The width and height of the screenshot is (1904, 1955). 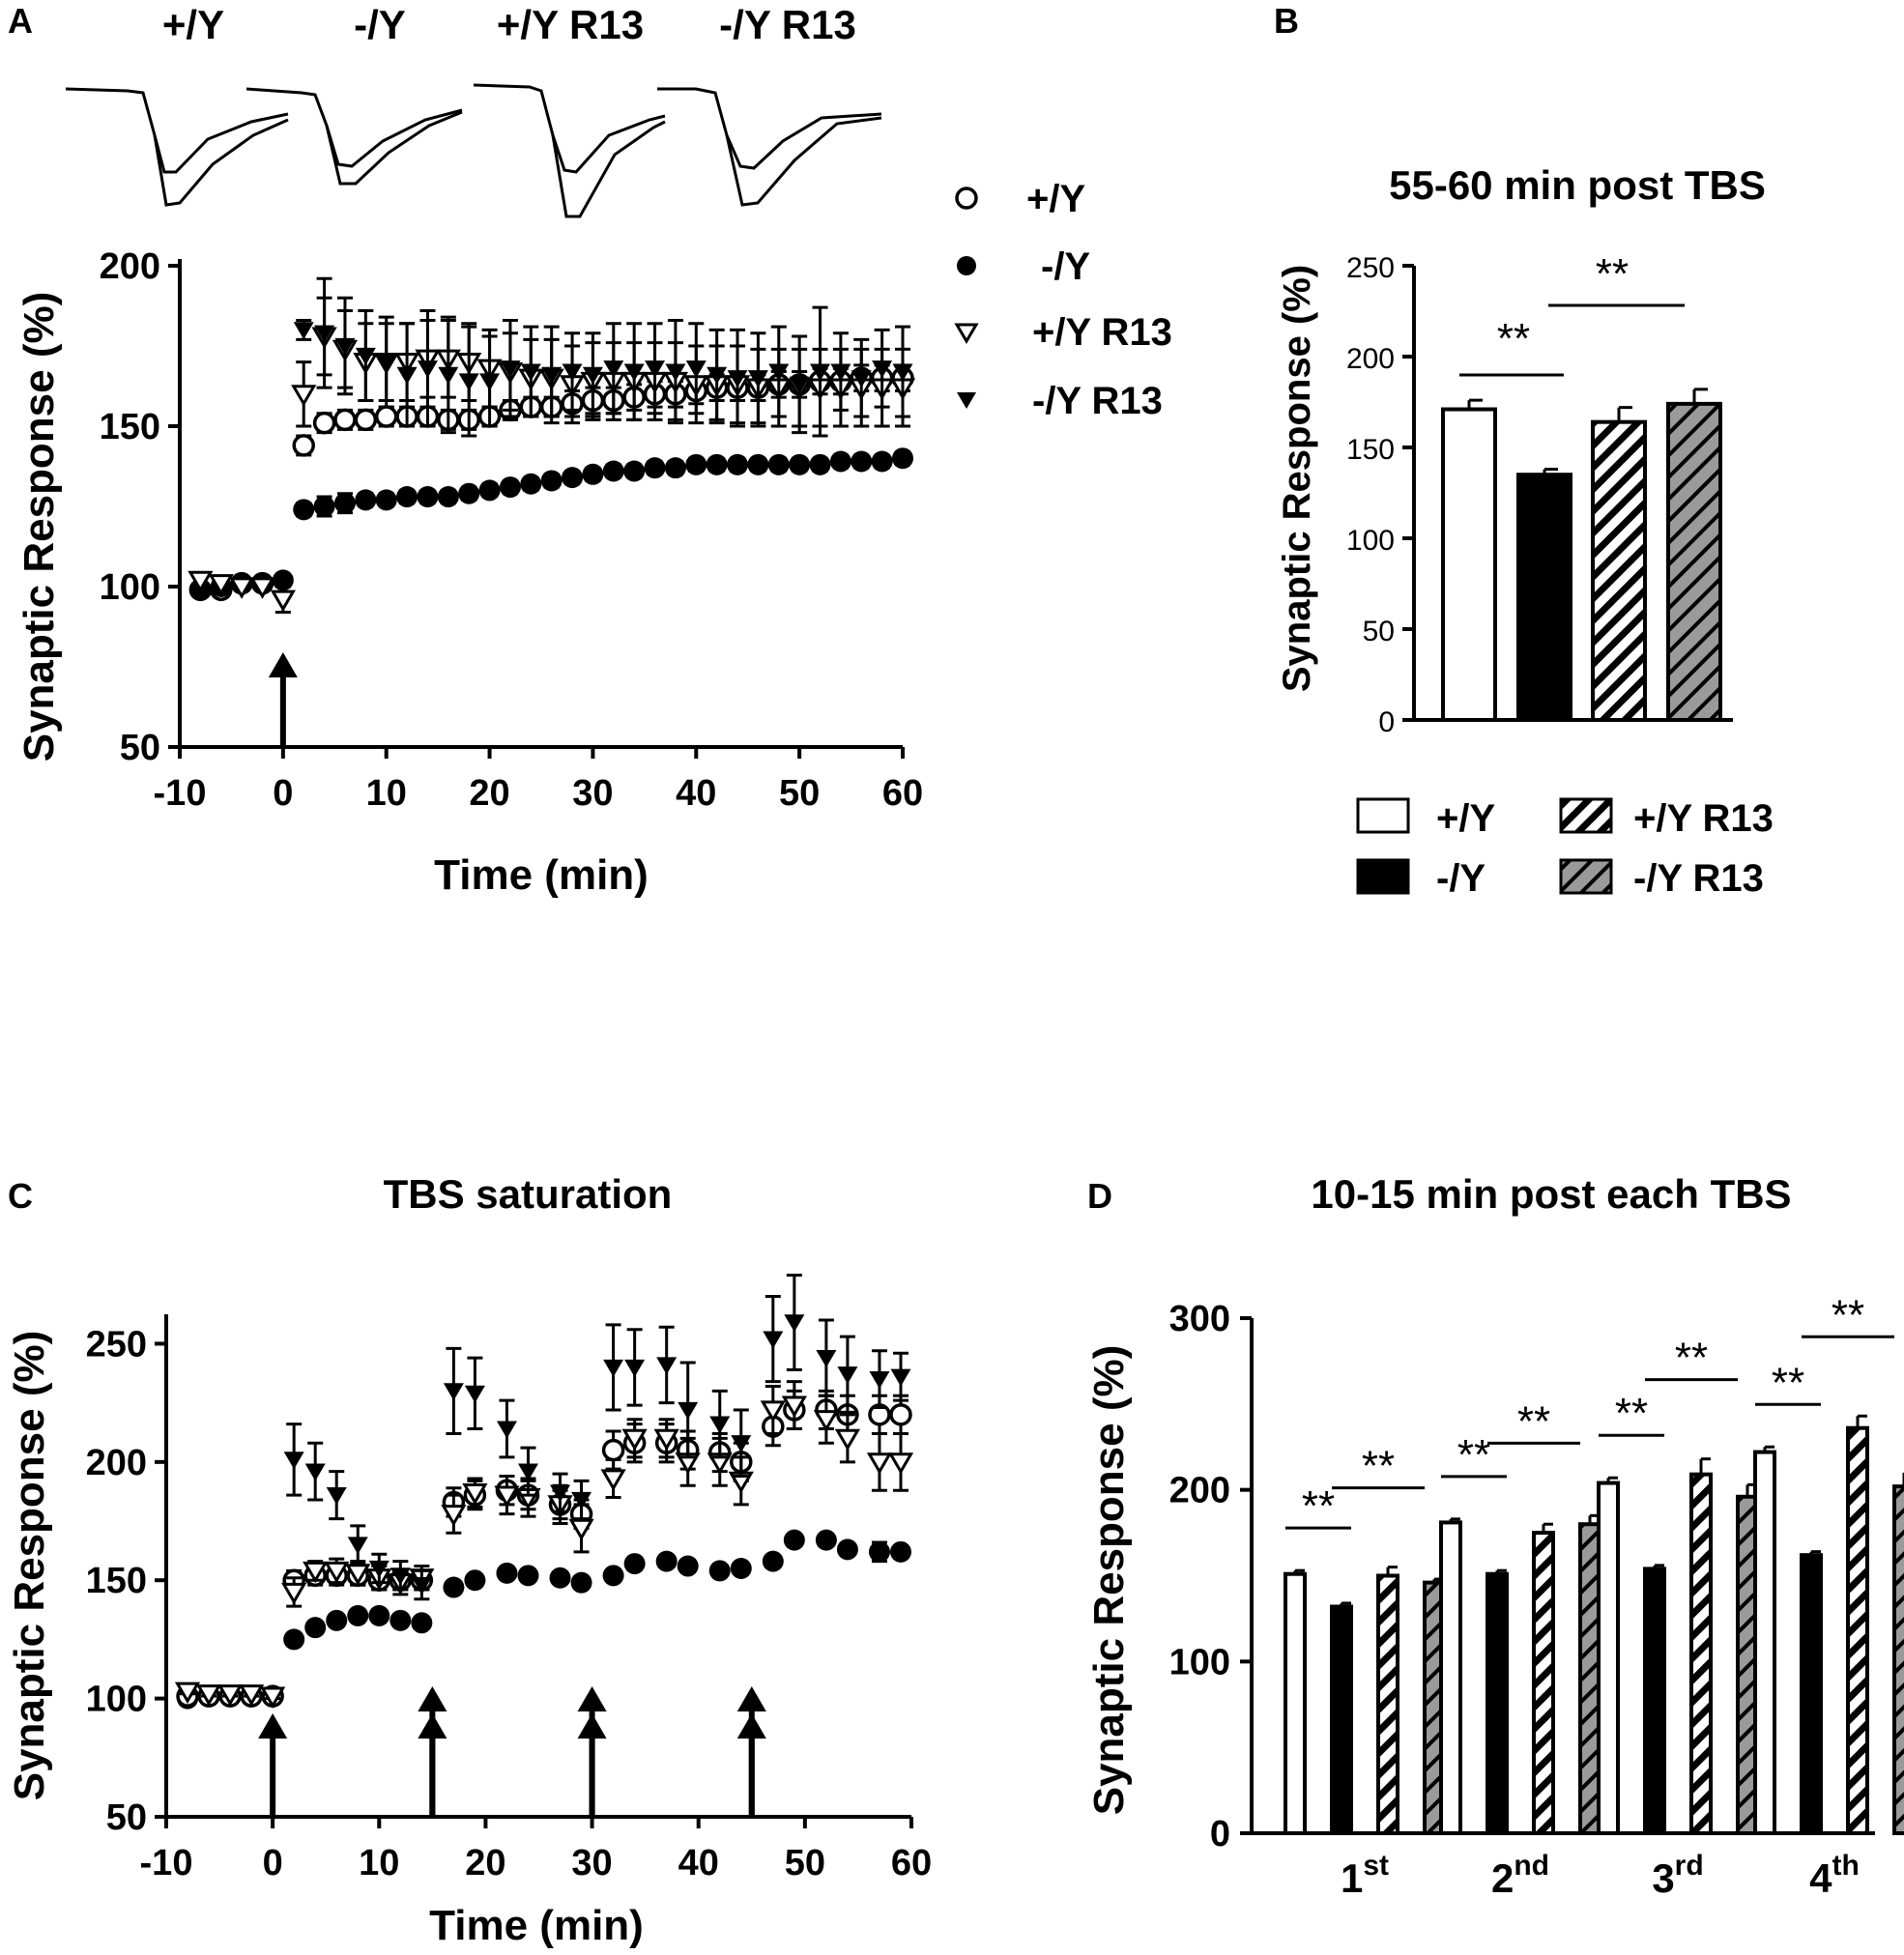 I want to click on legend-a-marker-ko-r13, so click(x=967, y=400).